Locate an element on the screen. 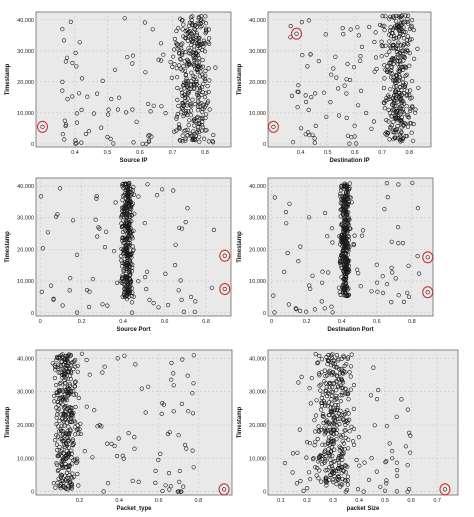 The width and height of the screenshot is (474, 517). x-axis-label: packet Size is located at coordinates (363, 509).